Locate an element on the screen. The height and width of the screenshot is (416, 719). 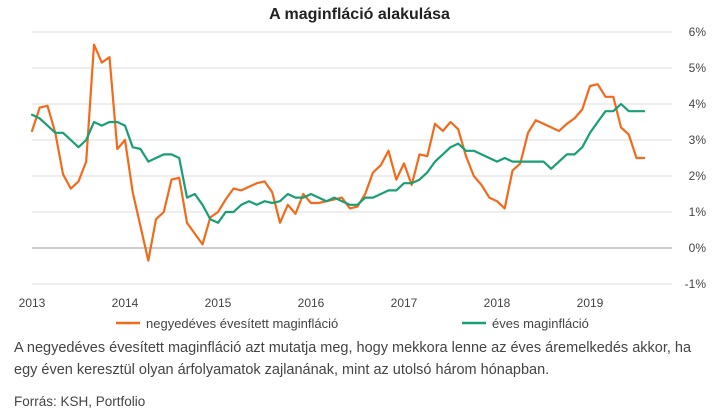
y-tick-label: -1% is located at coordinates (696, 284).